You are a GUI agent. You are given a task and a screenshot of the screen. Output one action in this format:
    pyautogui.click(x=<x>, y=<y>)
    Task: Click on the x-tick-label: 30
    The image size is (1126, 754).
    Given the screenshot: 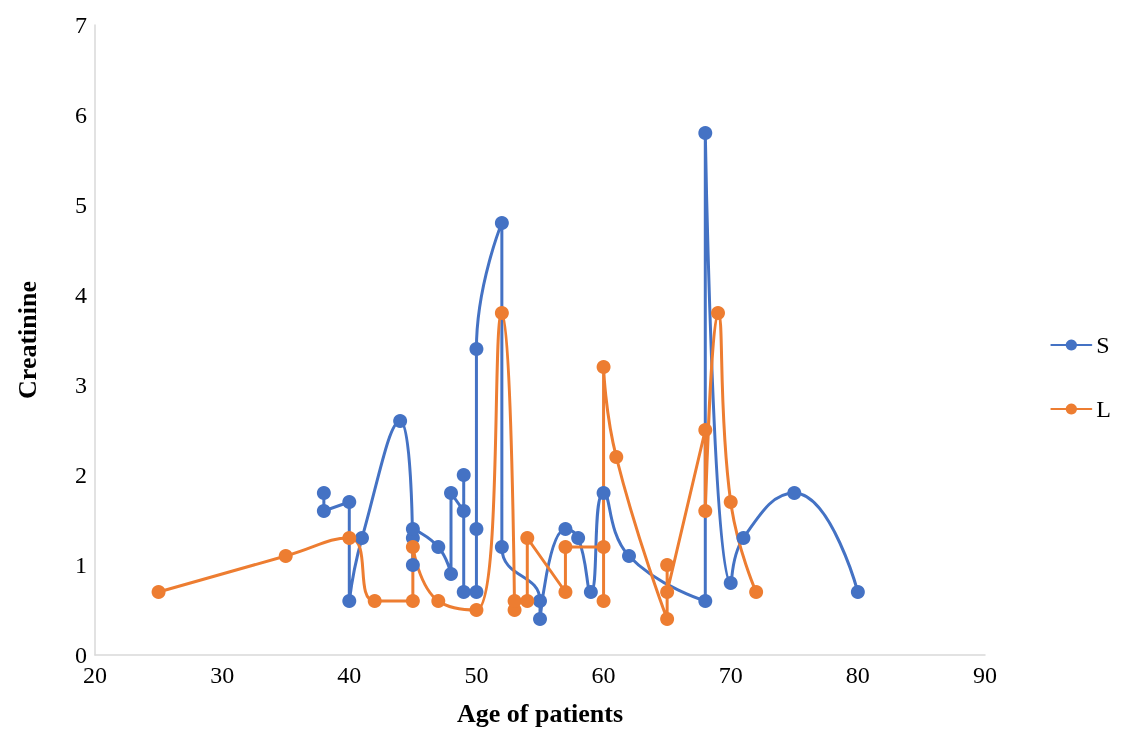 What is the action you would take?
    pyautogui.click(x=222, y=675)
    